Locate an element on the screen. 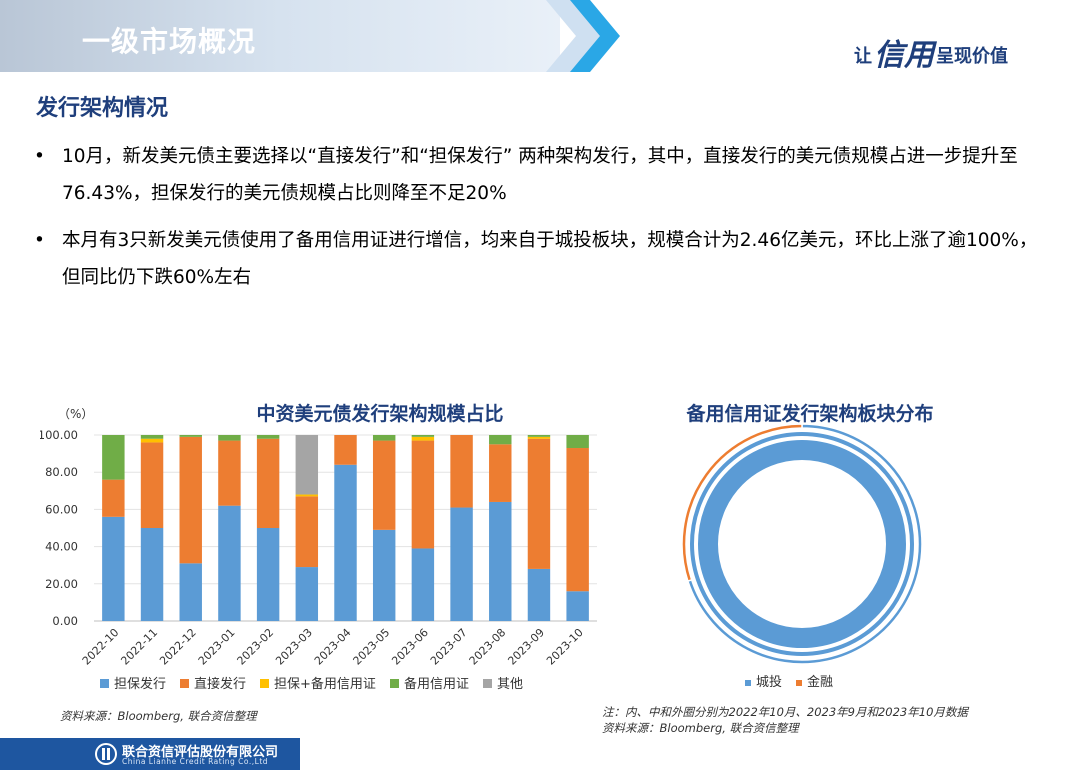 The height and width of the screenshot is (770, 1080). y-tick-label: 20.00 is located at coordinates (61, 584).